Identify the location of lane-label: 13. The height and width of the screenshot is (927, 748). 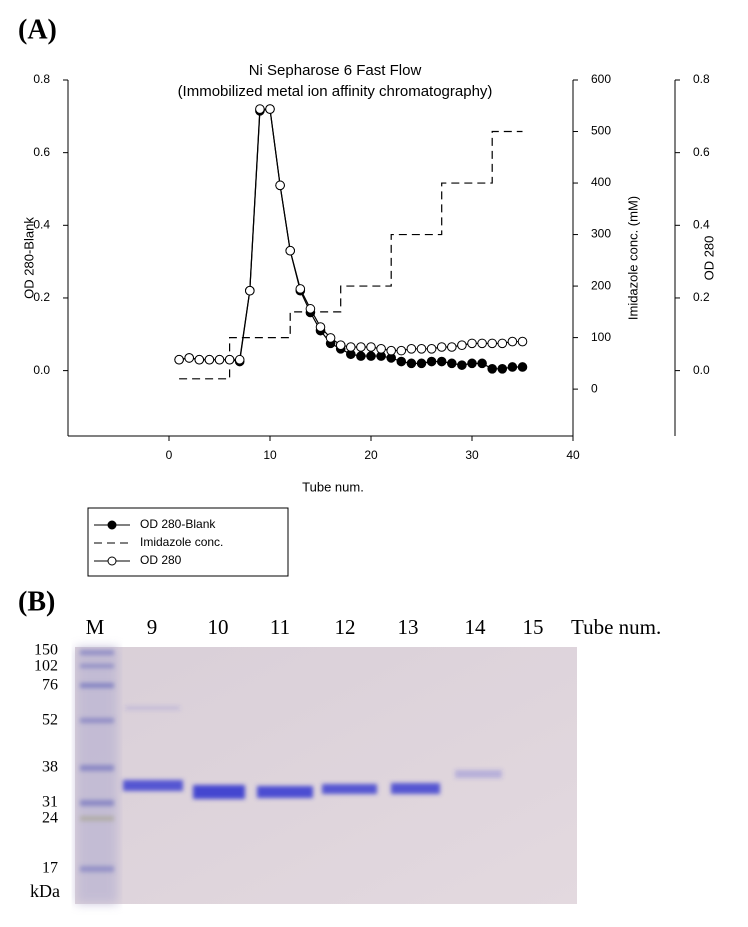
(408, 627).